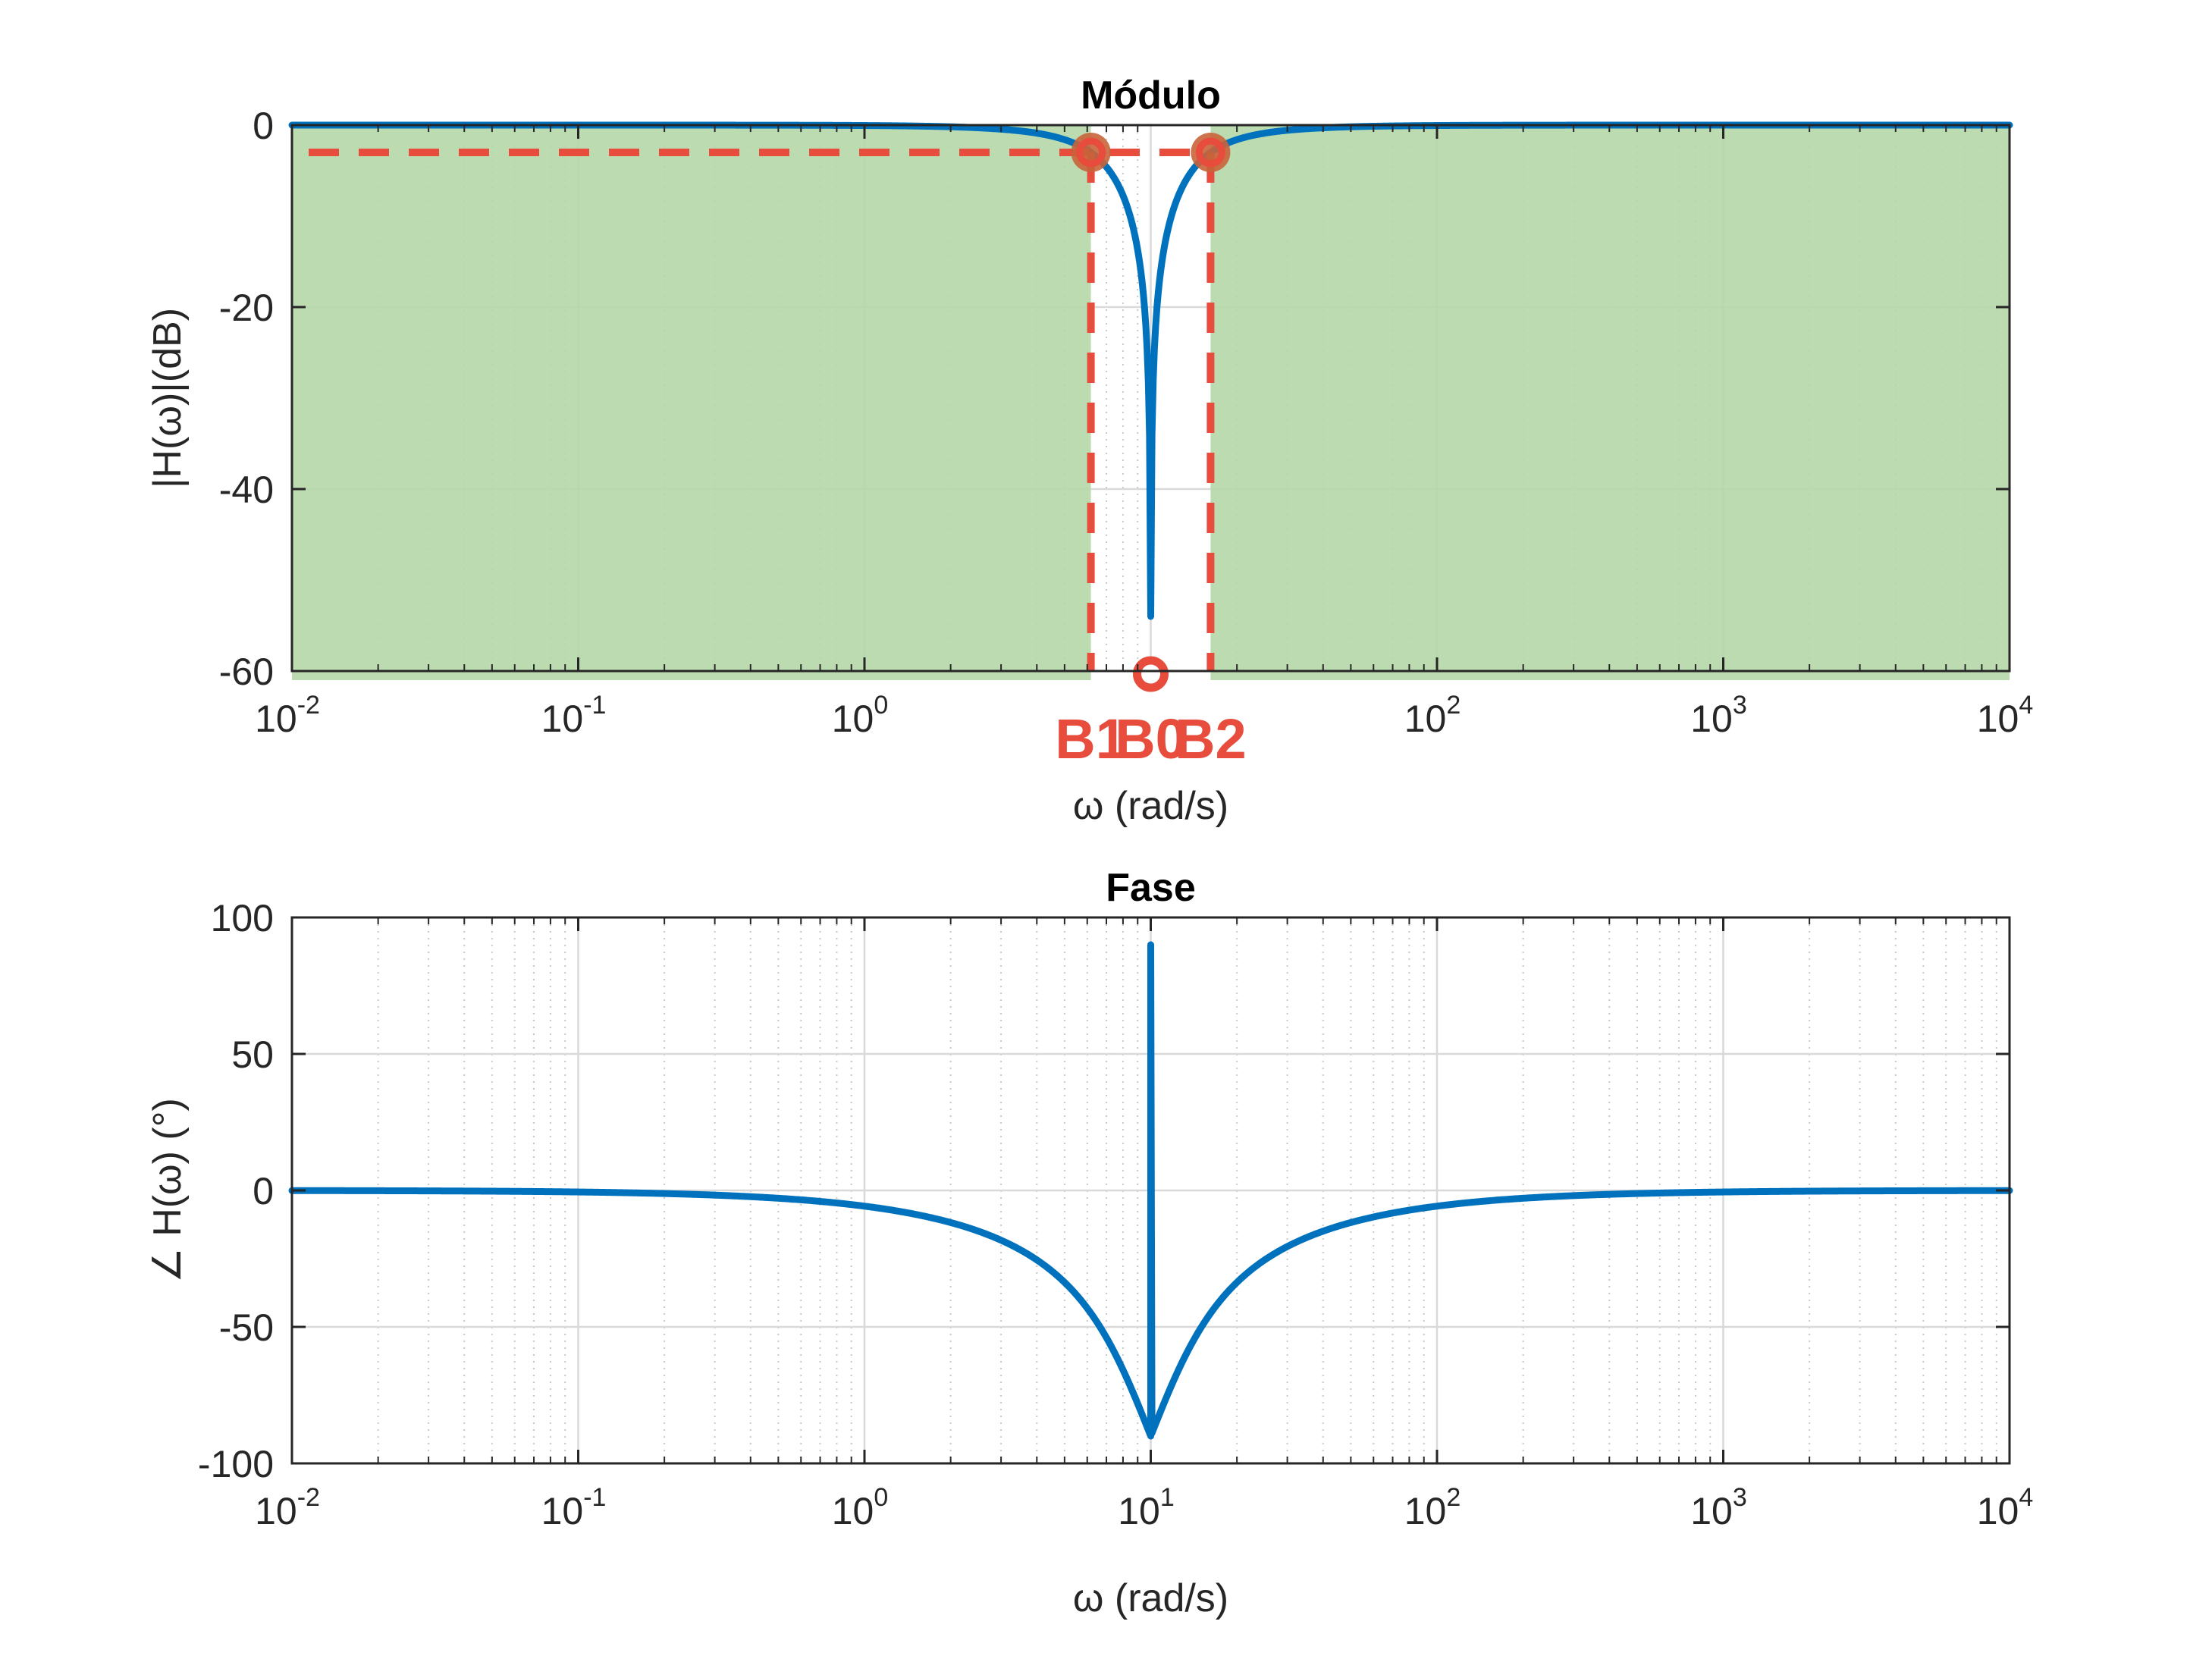 This screenshot has height=1659, width=2212. I want to click on center-frequency-marker, so click(1151, 674).